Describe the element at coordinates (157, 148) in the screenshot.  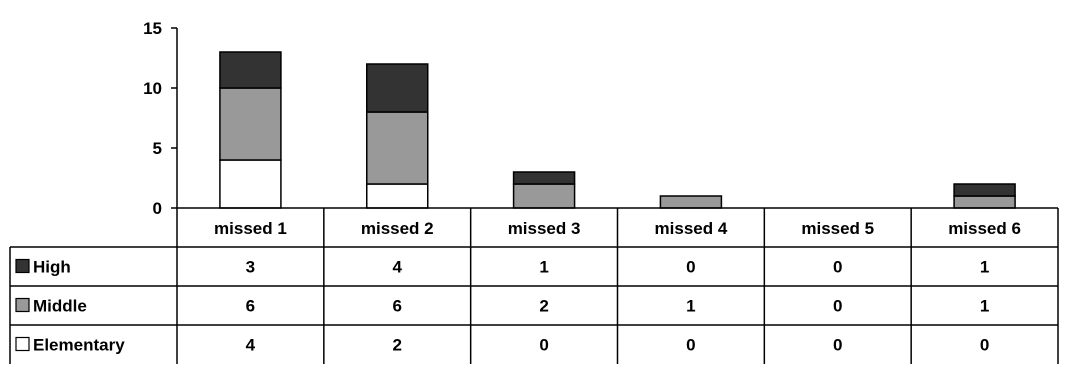
I see `y-tick-label: 5` at that location.